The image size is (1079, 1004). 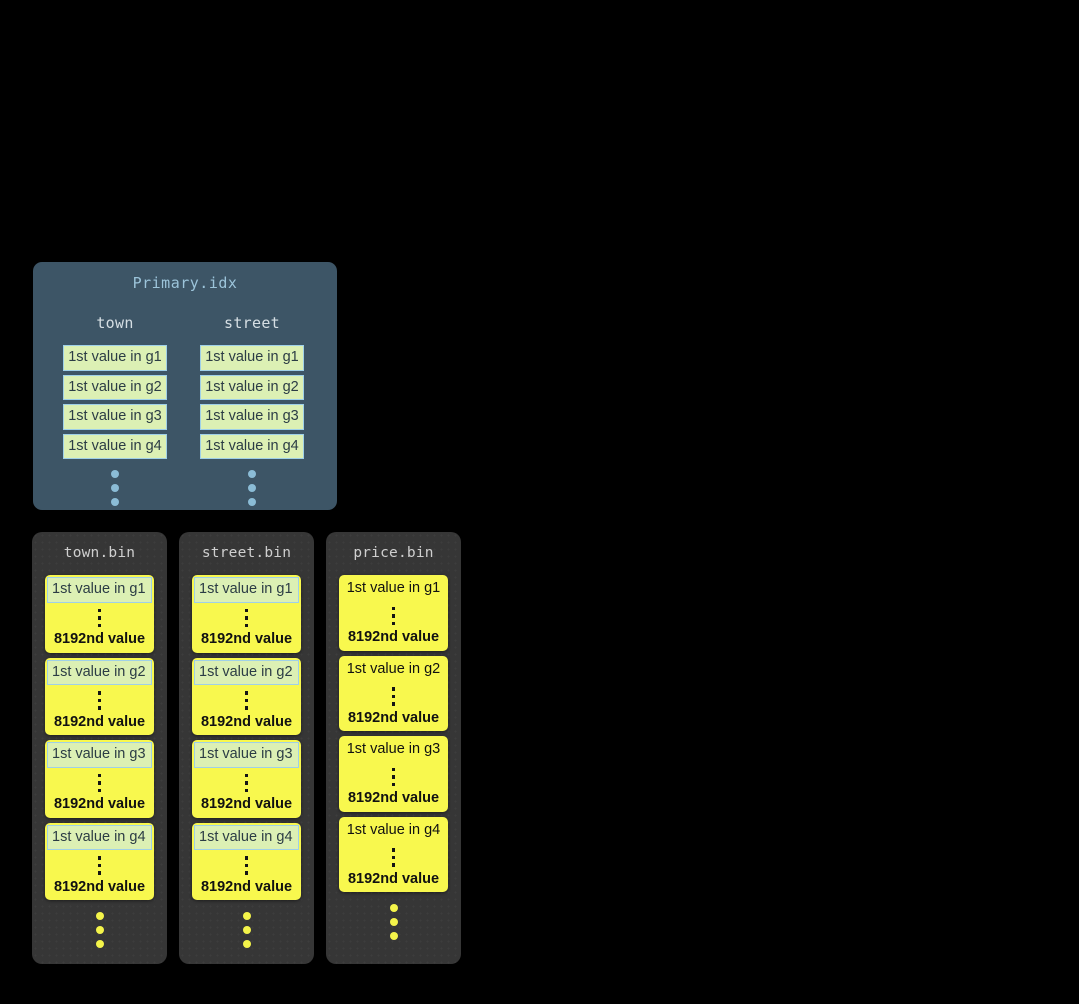 What do you see at coordinates (252, 323) in the screenshot?
I see `index-column-header: street` at bounding box center [252, 323].